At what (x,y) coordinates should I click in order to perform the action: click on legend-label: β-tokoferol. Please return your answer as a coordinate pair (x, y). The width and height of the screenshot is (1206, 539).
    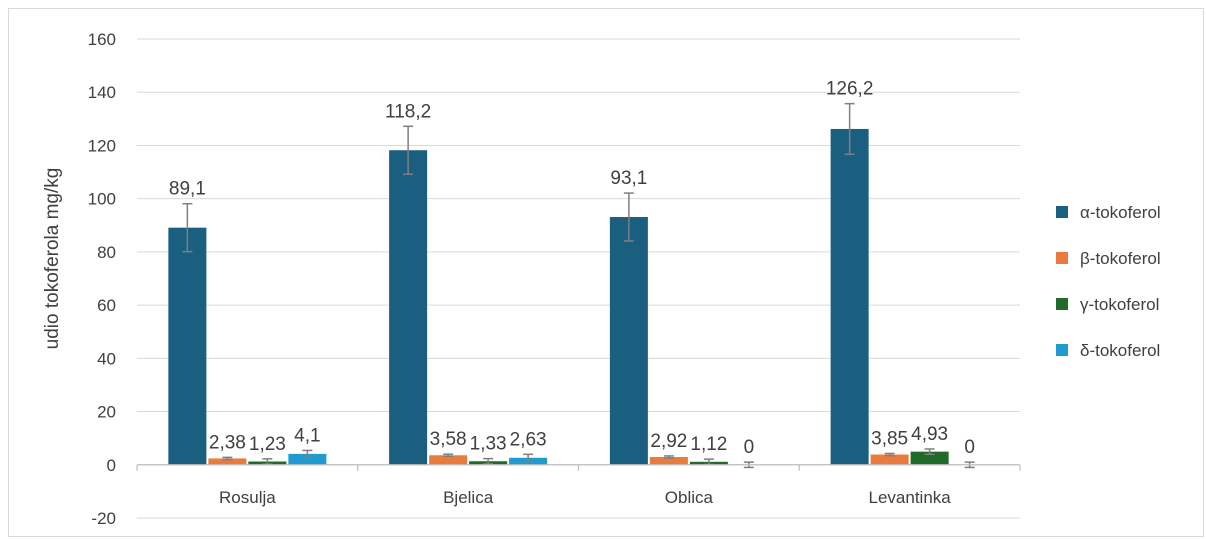
    Looking at the image, I should click on (1120, 258).